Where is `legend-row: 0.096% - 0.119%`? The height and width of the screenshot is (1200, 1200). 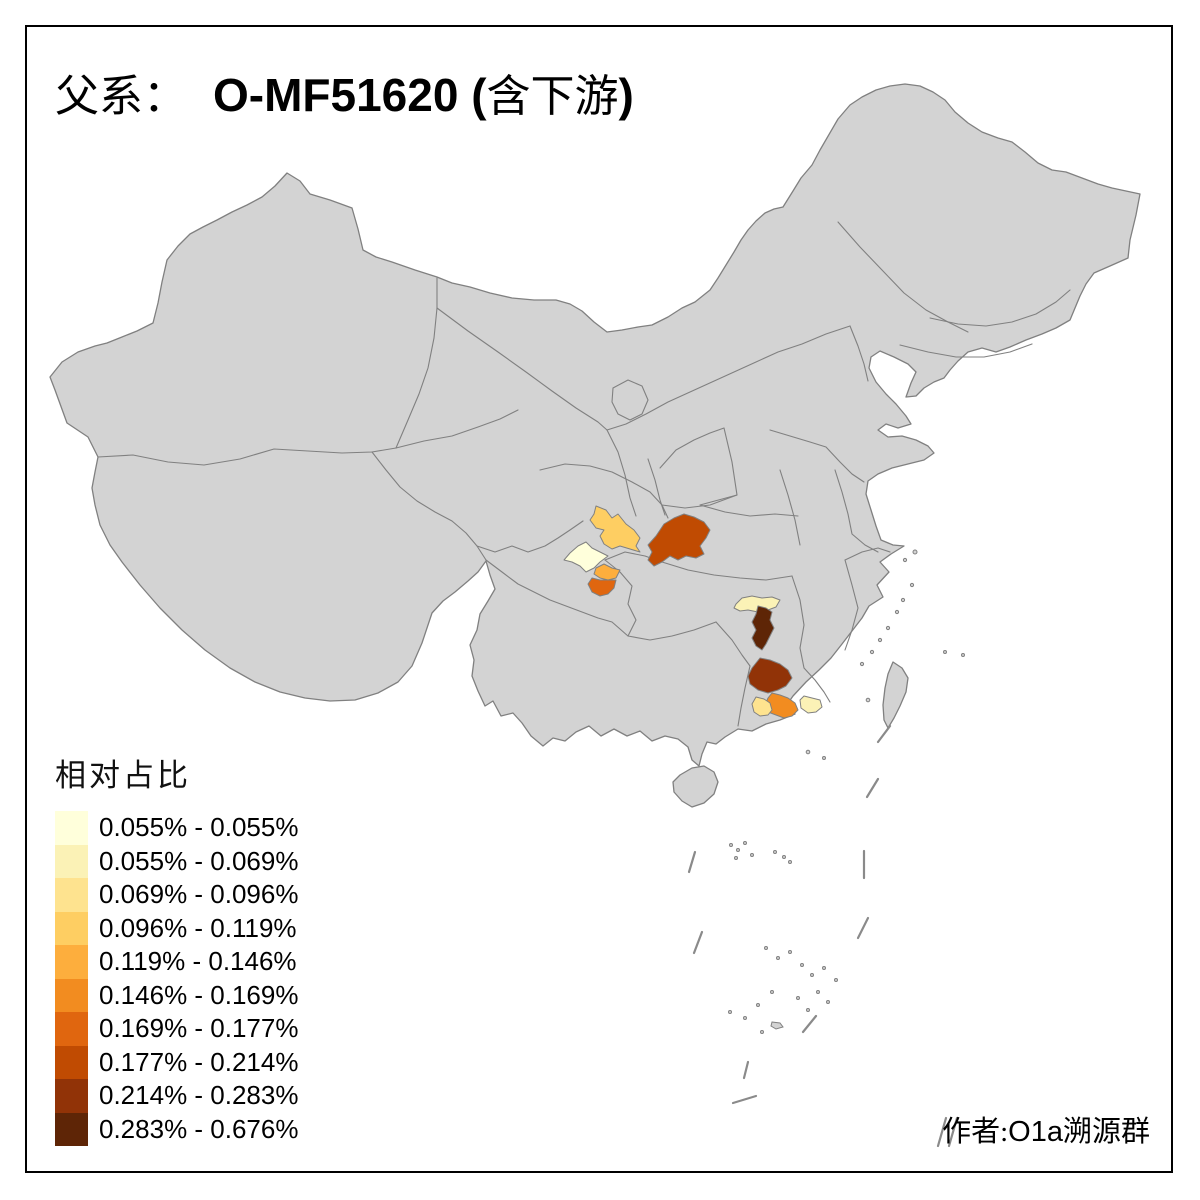
legend-row: 0.096% - 0.119% is located at coordinates (176, 928).